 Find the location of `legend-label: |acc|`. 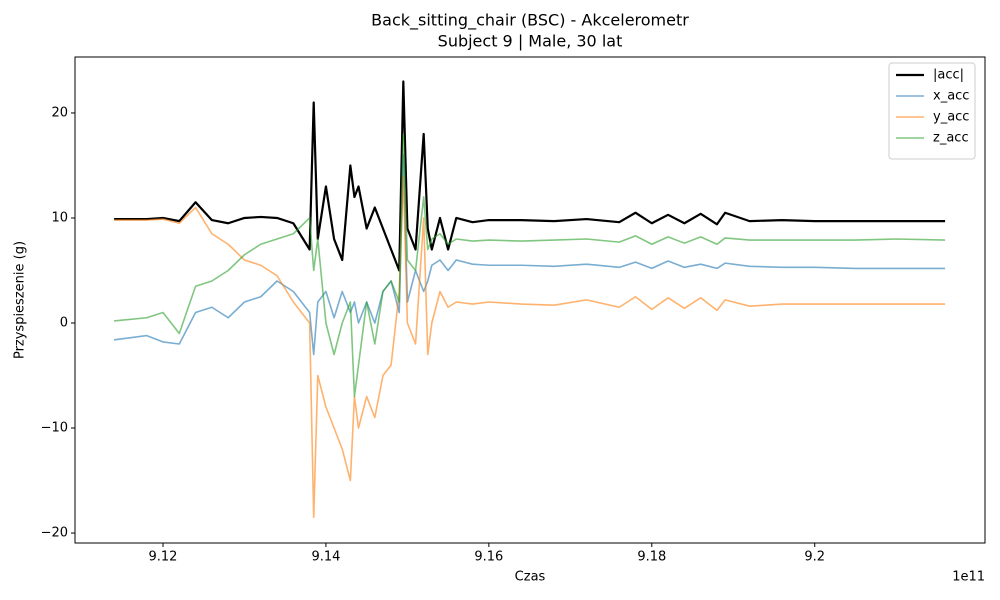

legend-label: |acc| is located at coordinates (948, 75).